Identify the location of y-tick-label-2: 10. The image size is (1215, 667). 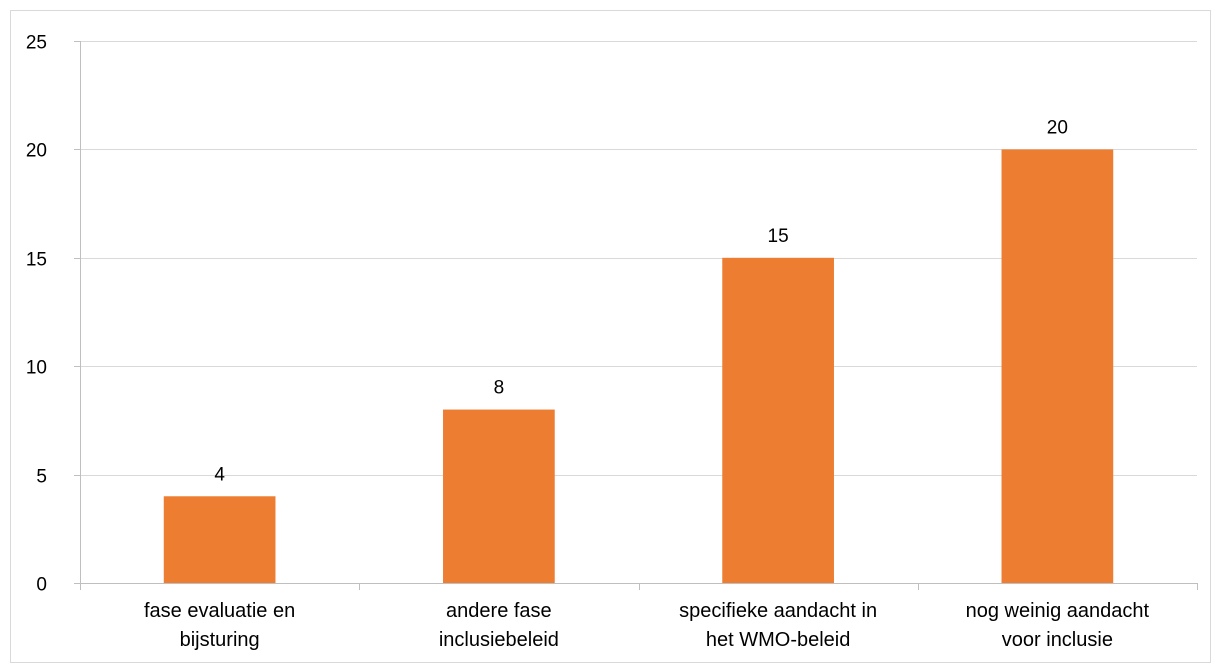
(36, 368).